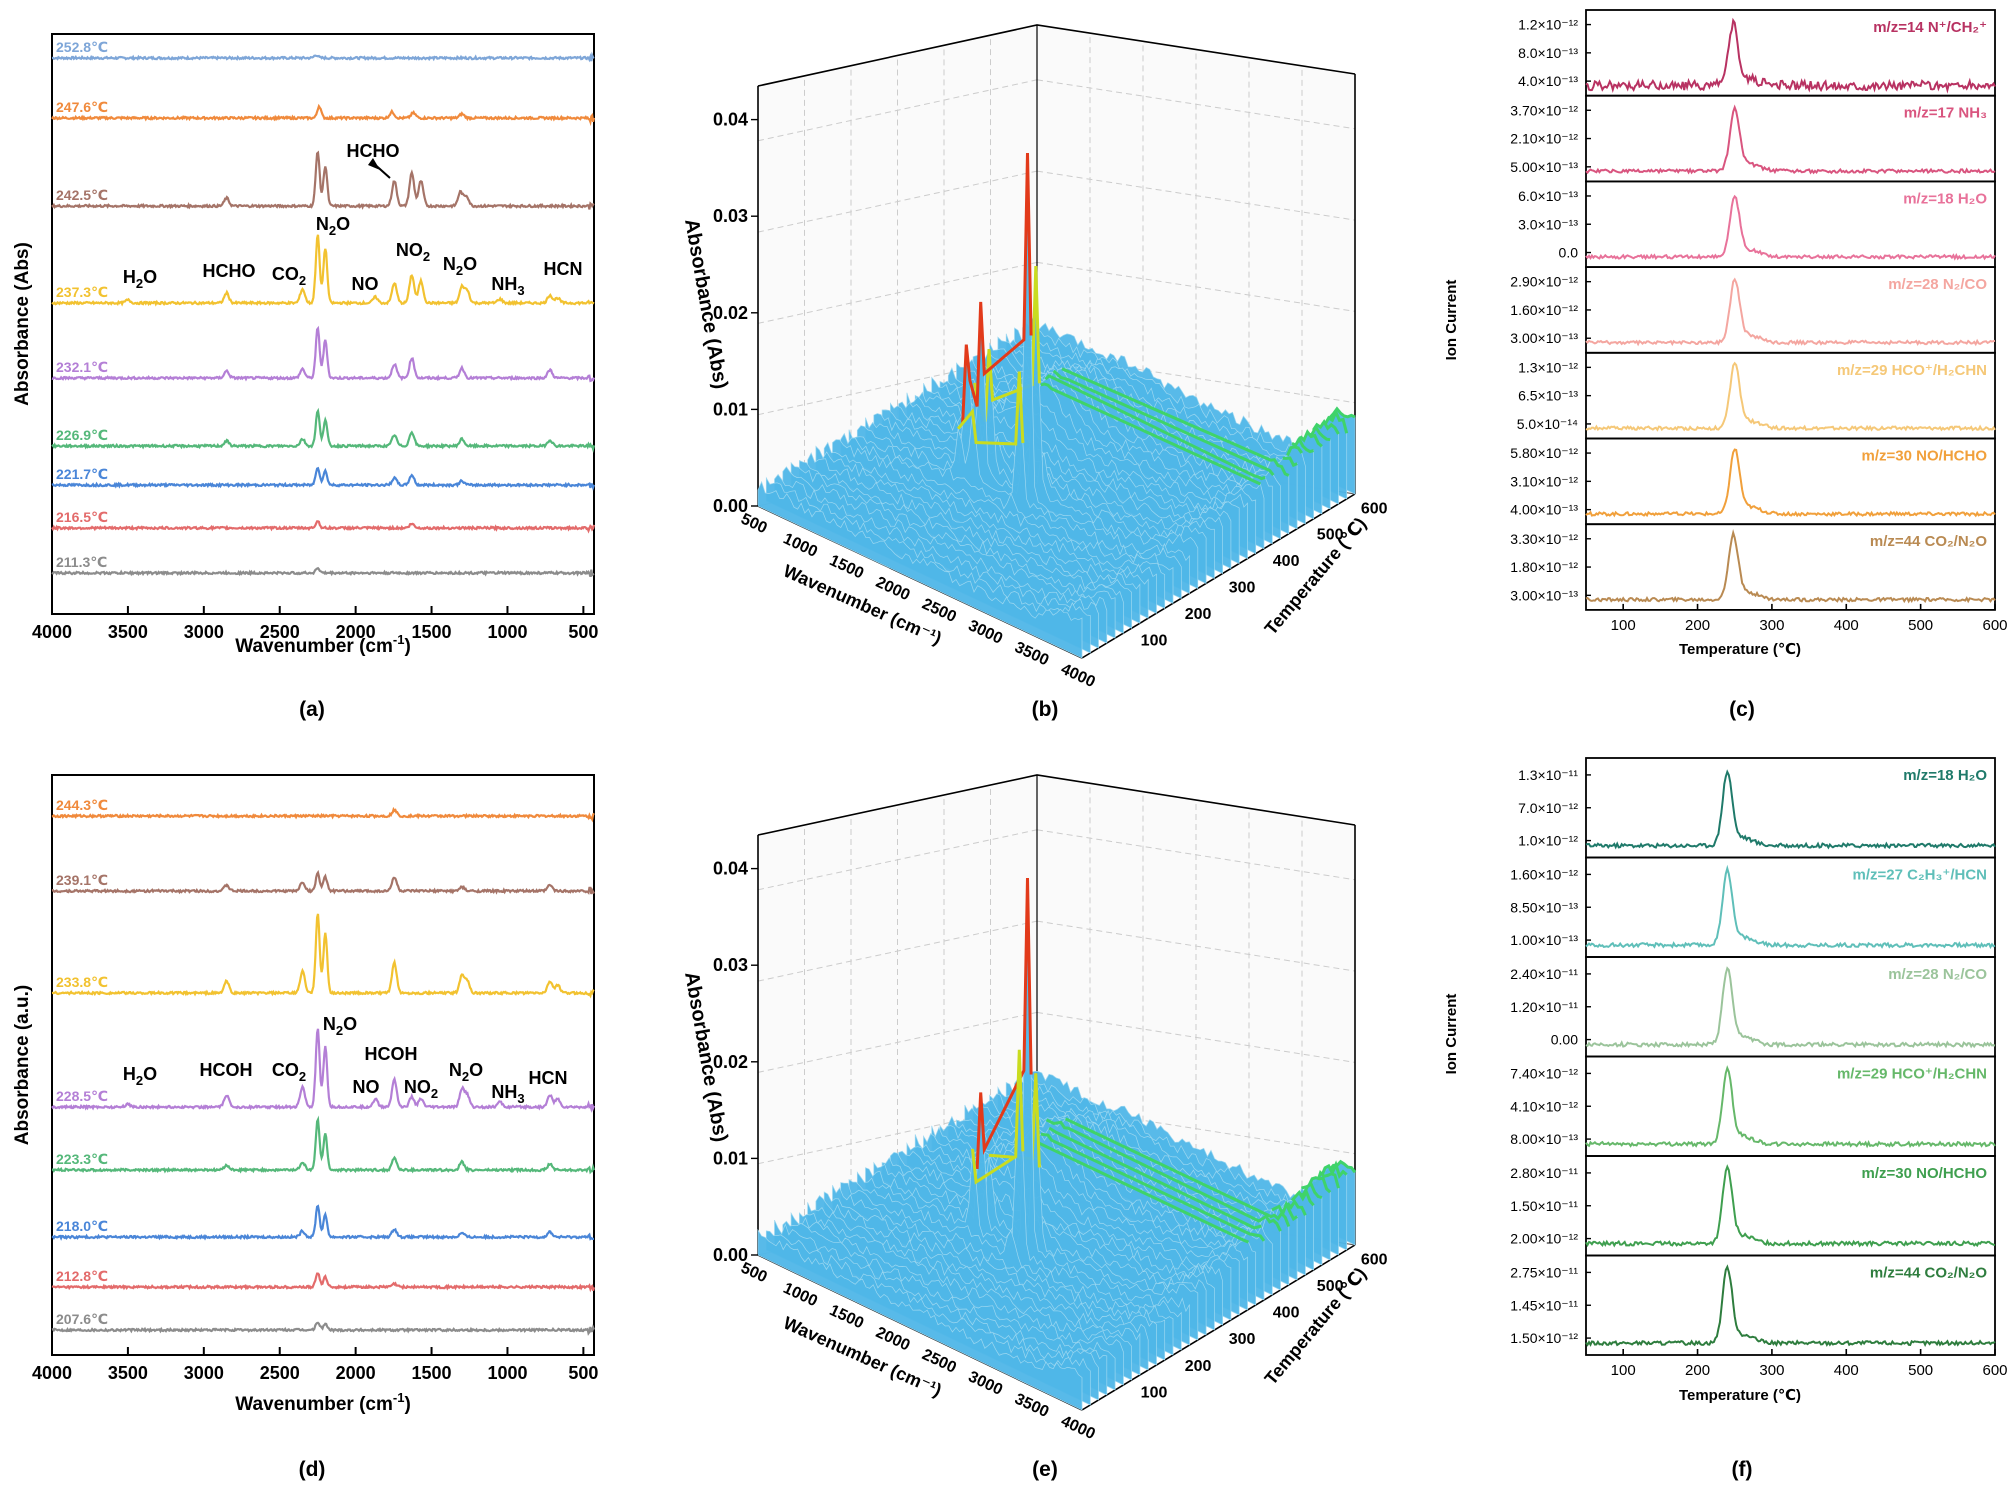 The image size is (2012, 1490). I want to click on x-tick-label: 300, so click(1771, 1370).